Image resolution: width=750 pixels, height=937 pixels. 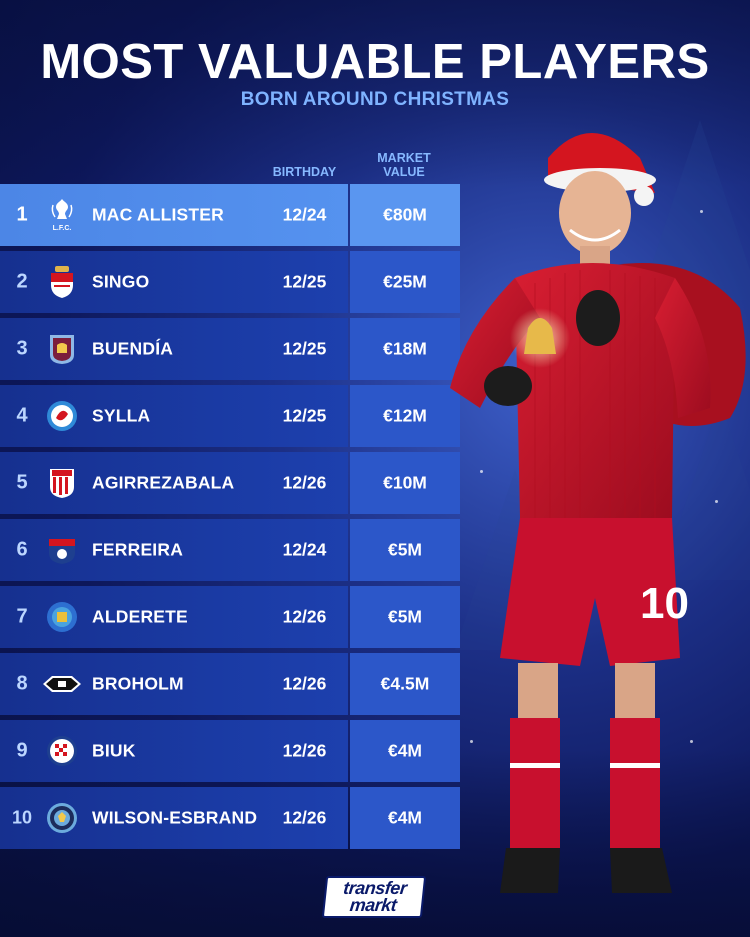 I want to click on table-row: 1 L.F.C. MAC ALLISTER 12/24 €80M, so click(x=230, y=215).